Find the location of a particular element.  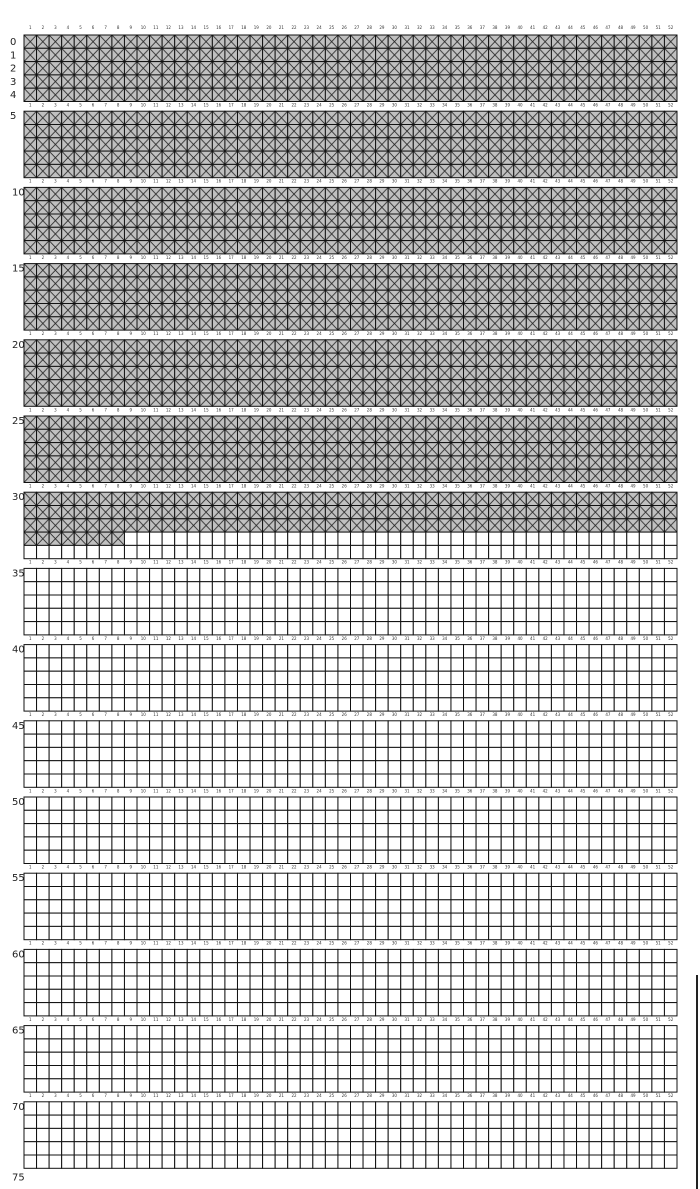

column-tick-label: 40 is located at coordinates (520, 257).